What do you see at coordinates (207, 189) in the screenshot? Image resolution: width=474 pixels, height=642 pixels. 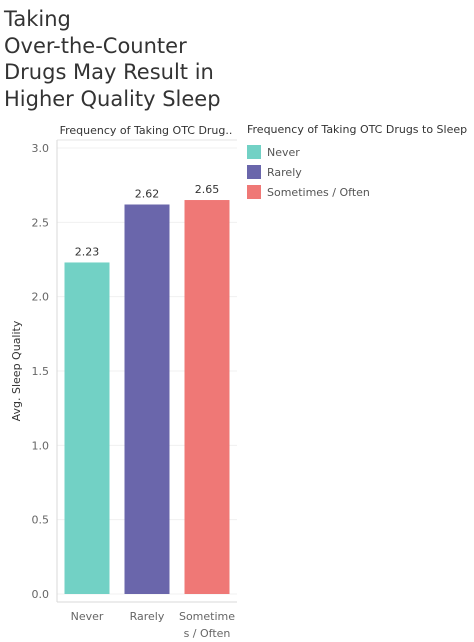 I see `data-label: 2.65` at bounding box center [207, 189].